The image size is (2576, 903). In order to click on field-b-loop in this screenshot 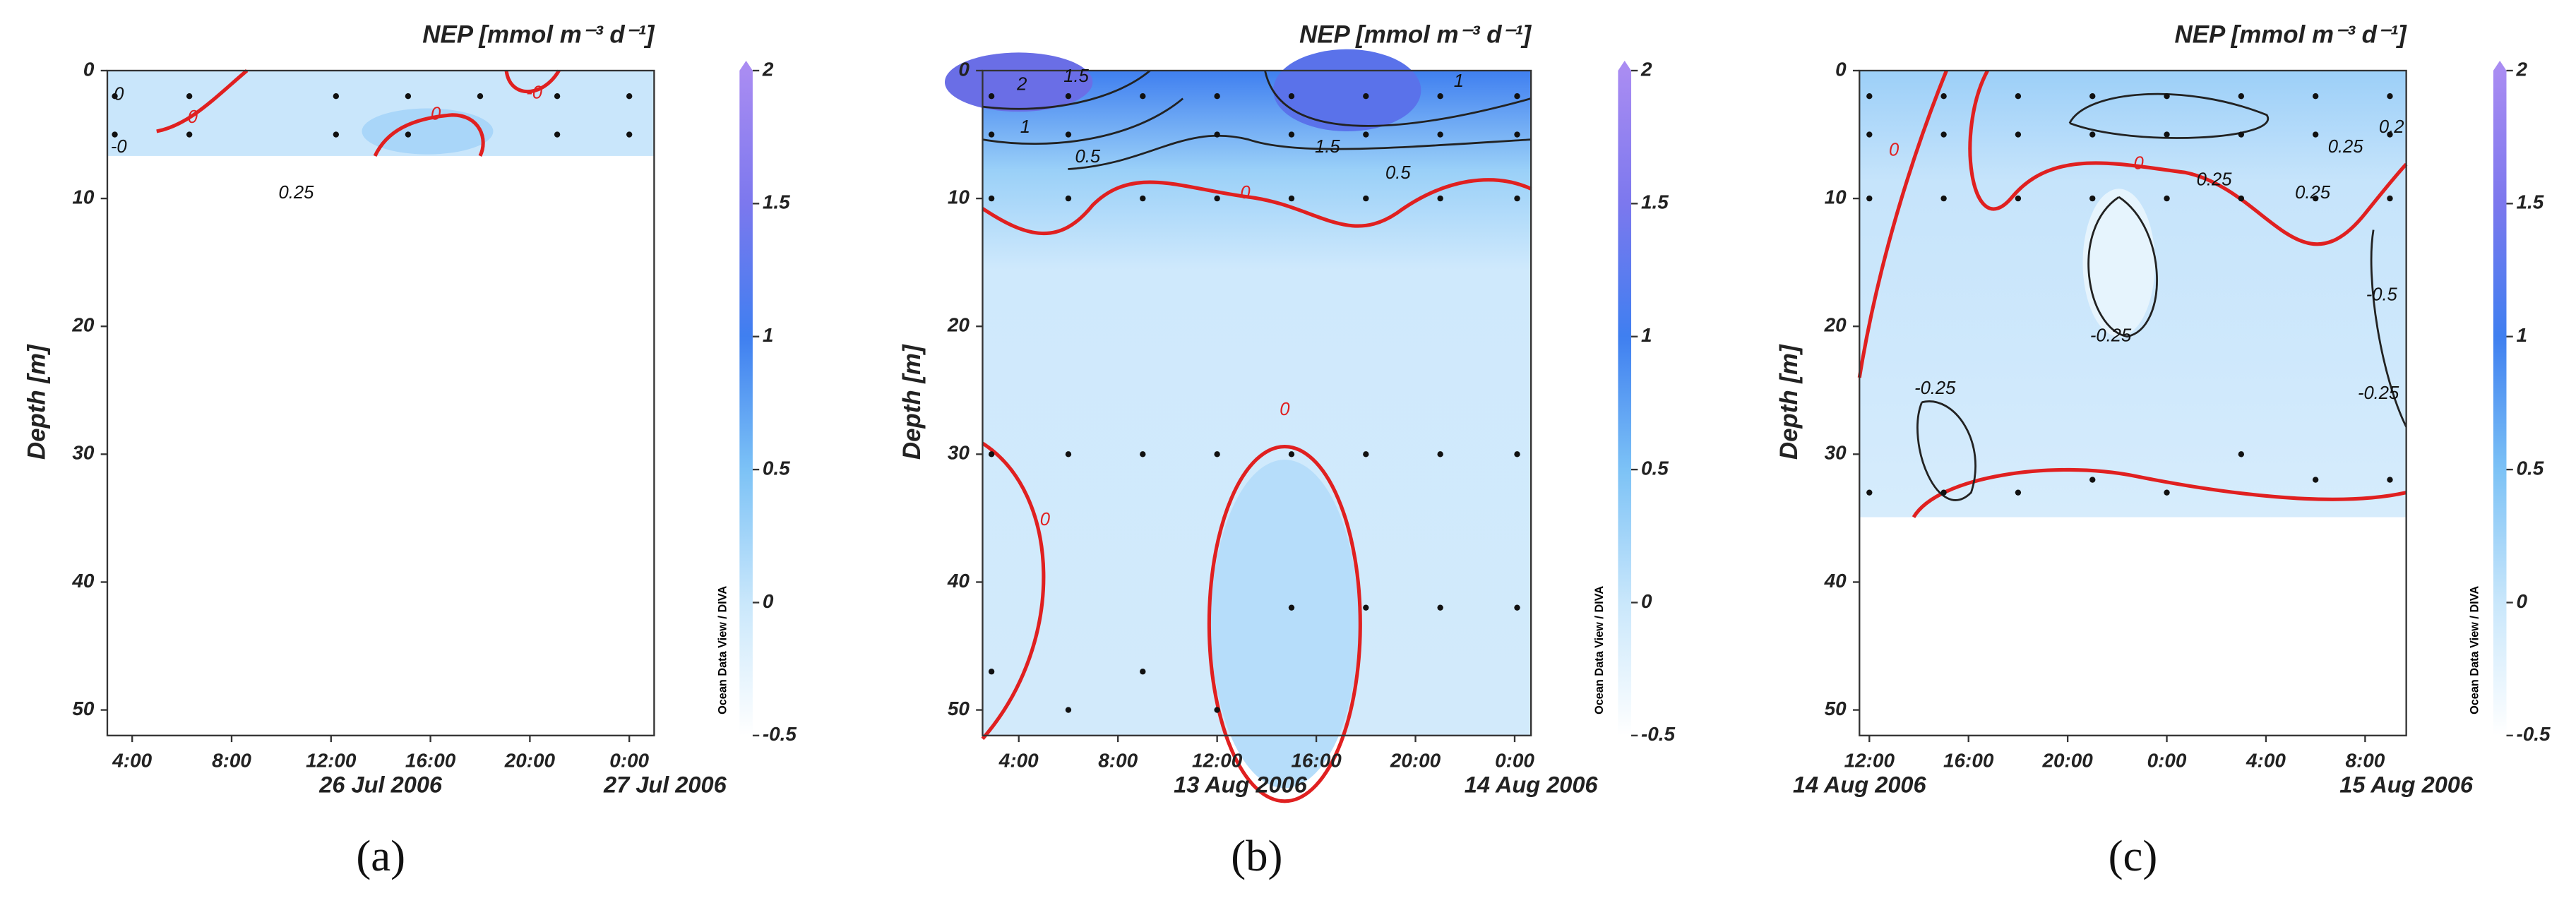, I will do `click(1284, 624)`.